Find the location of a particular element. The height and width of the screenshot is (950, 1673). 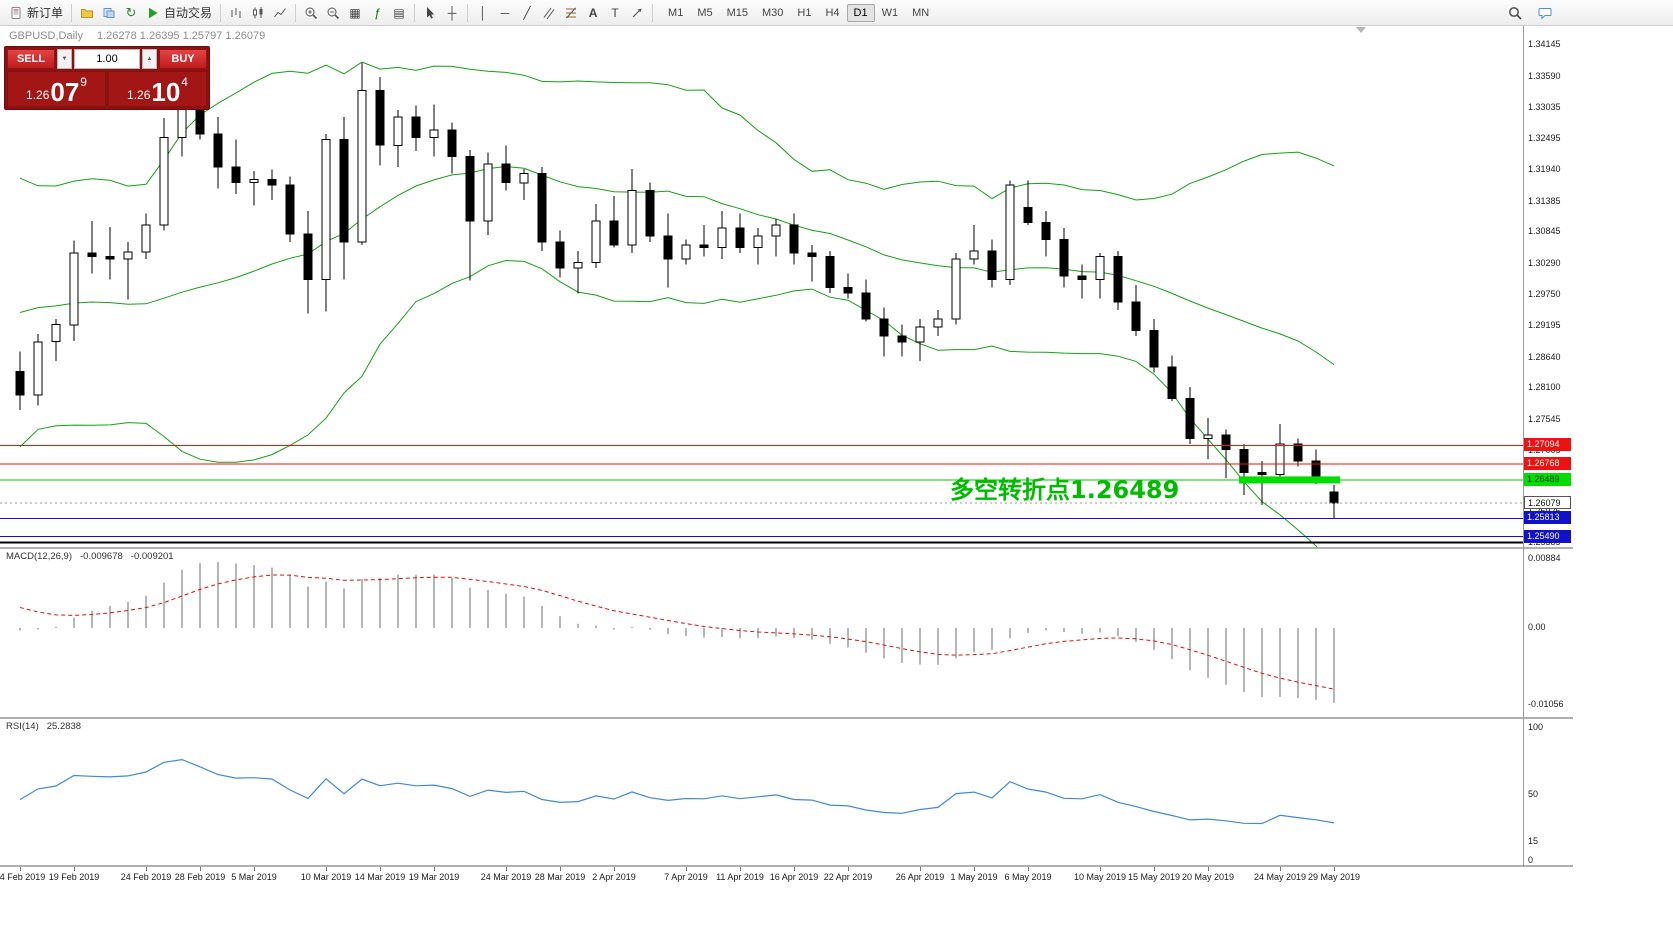

time-axis-label: 7 Apr 2019 is located at coordinates (686, 877).